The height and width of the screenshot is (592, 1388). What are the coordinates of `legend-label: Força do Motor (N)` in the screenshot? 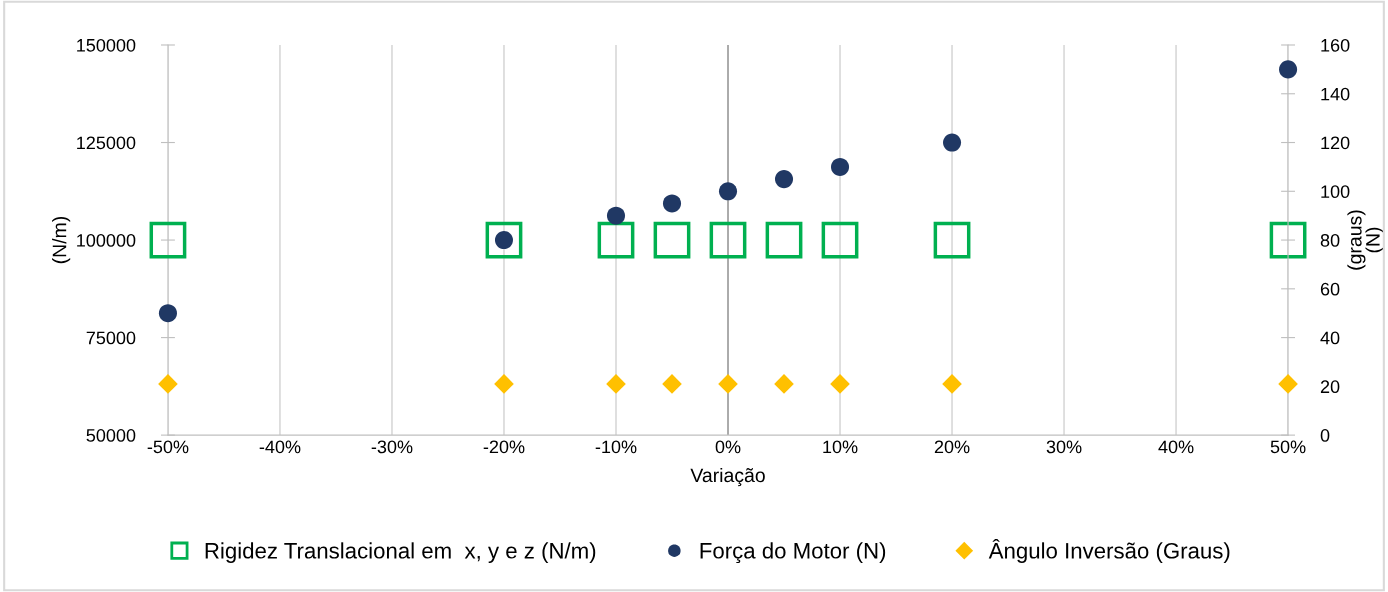 It's located at (793, 553).